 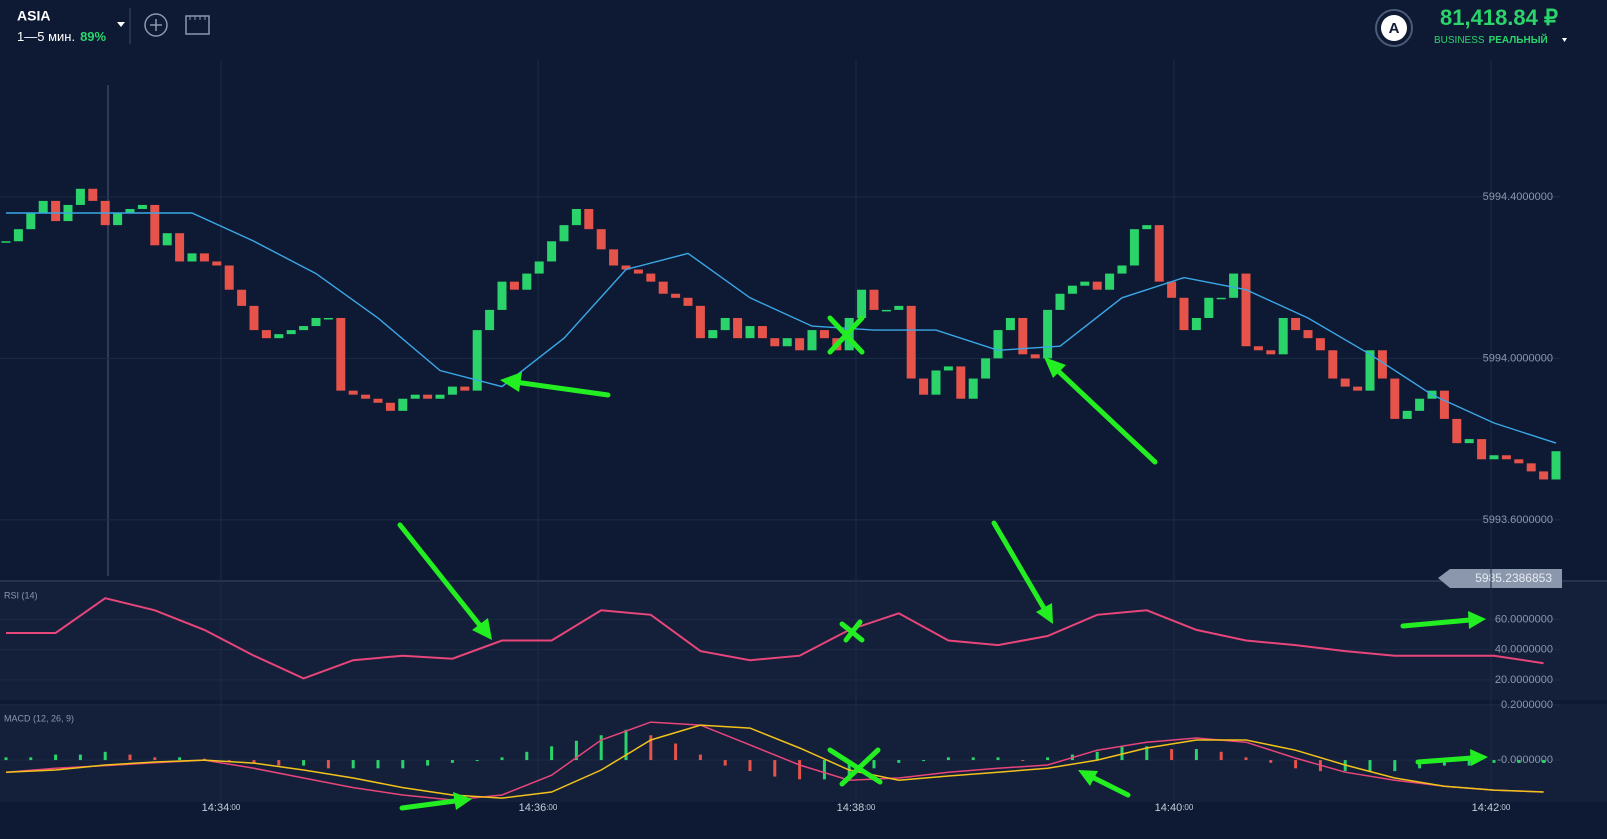 I want to click on avatar-ring, so click(x=1394, y=28).